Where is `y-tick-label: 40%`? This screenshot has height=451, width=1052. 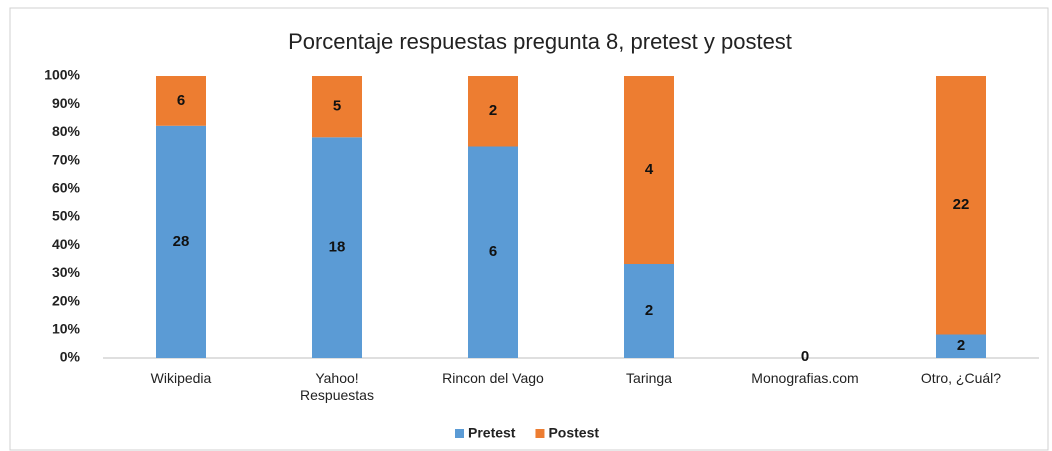
y-tick-label: 40% is located at coordinates (66, 244).